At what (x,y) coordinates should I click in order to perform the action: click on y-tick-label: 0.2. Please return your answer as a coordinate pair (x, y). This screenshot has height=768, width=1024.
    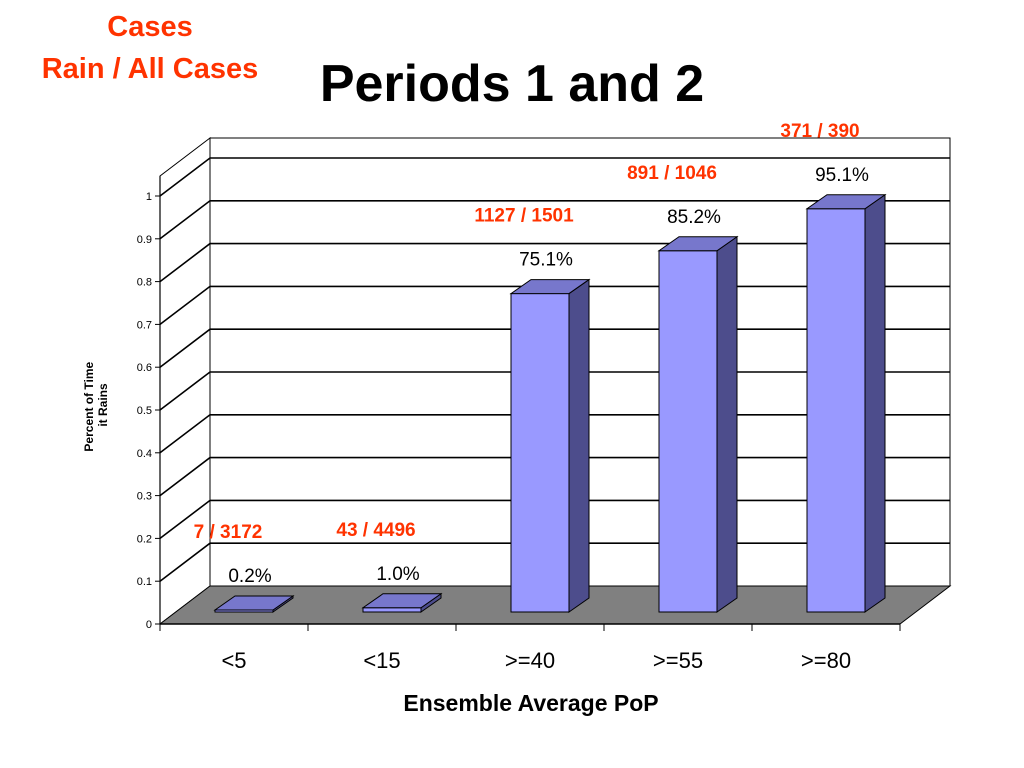
    Looking at the image, I should click on (144, 539).